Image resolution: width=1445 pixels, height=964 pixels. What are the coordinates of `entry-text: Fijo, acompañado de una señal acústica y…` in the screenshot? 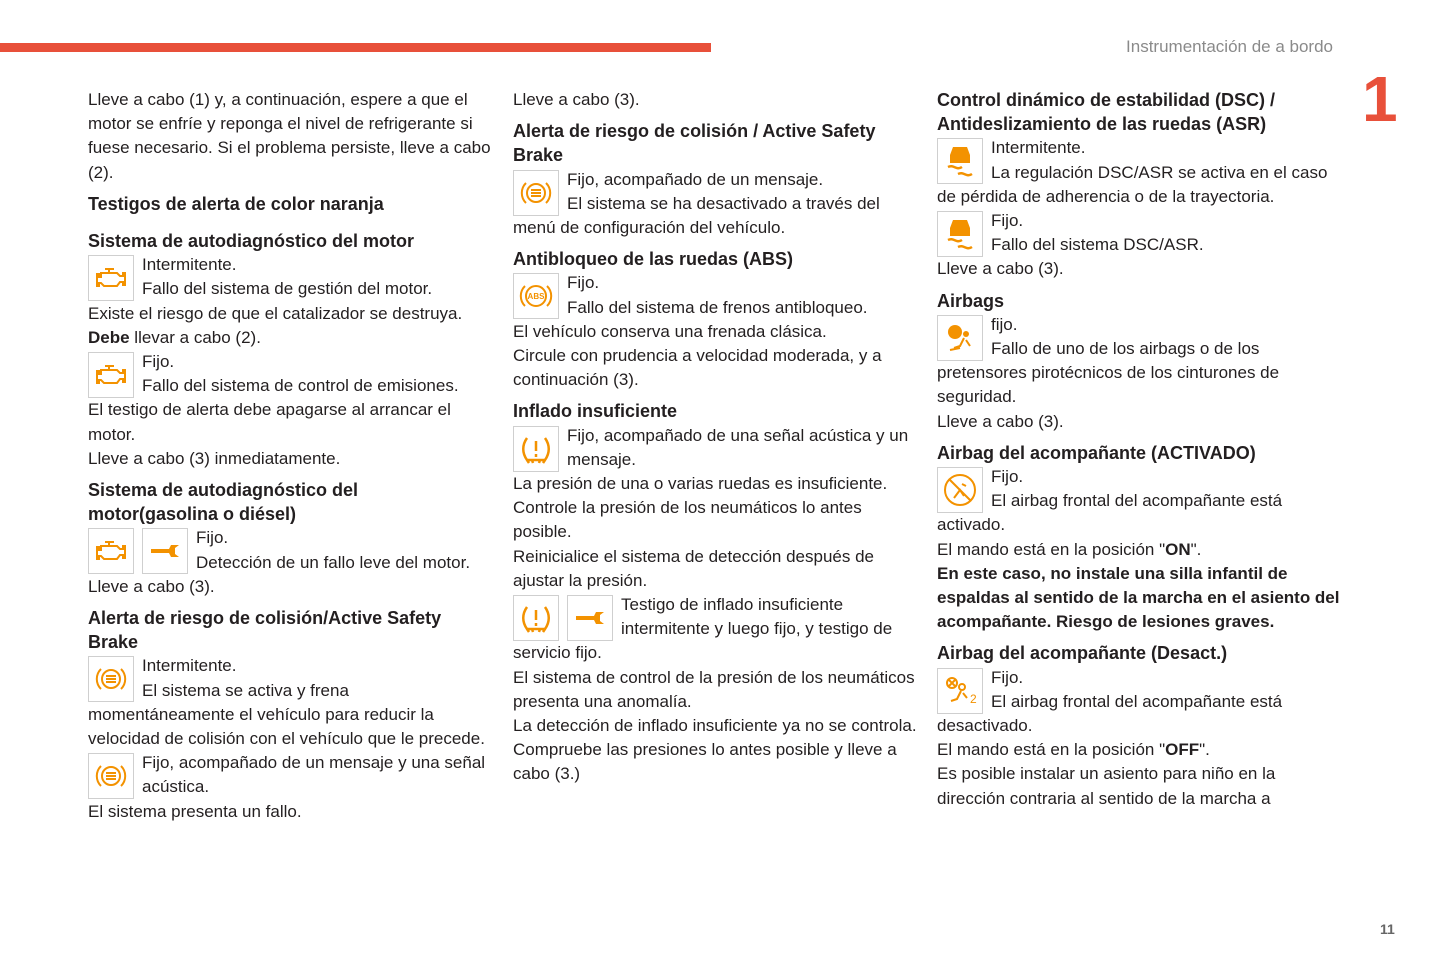 It's located at (738, 447).